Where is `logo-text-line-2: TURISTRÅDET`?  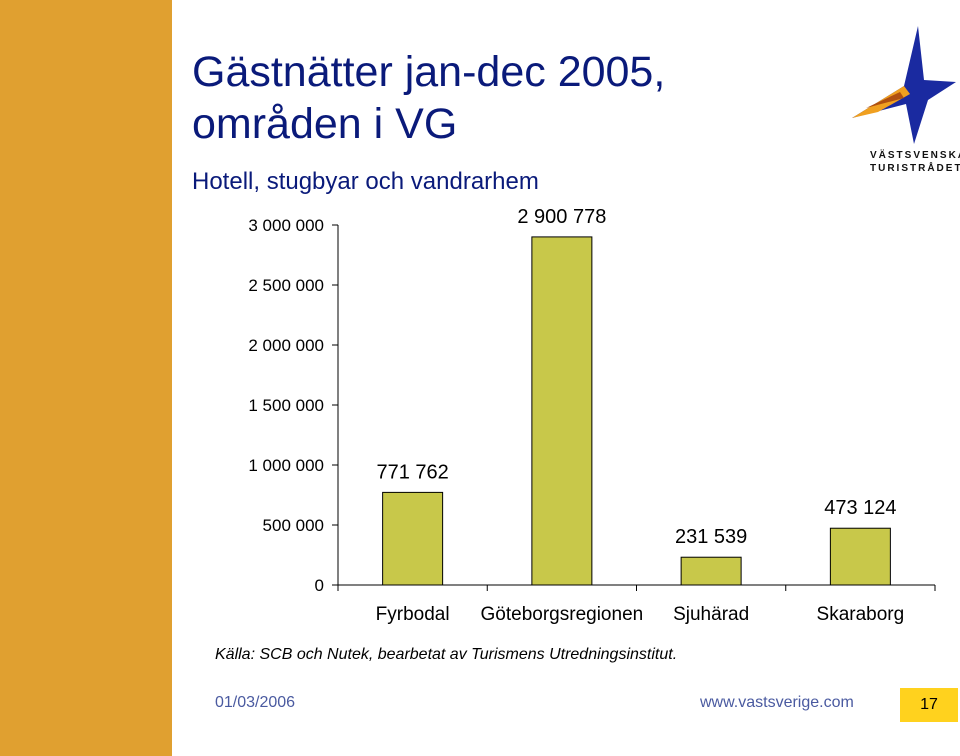 logo-text-line-2: TURISTRÅDET is located at coordinates (915, 168).